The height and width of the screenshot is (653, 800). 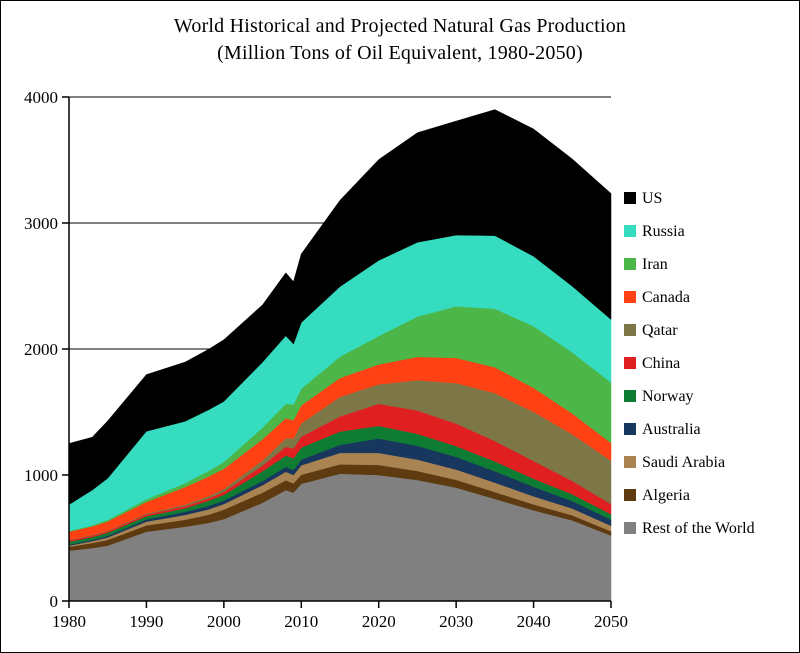 What do you see at coordinates (660, 330) in the screenshot?
I see `legend-label-qatar: Qatar` at bounding box center [660, 330].